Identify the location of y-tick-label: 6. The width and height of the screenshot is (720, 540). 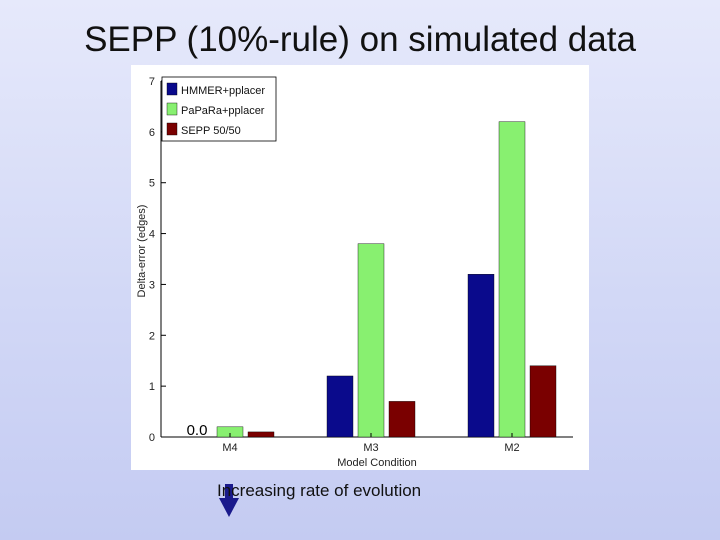
(152, 133).